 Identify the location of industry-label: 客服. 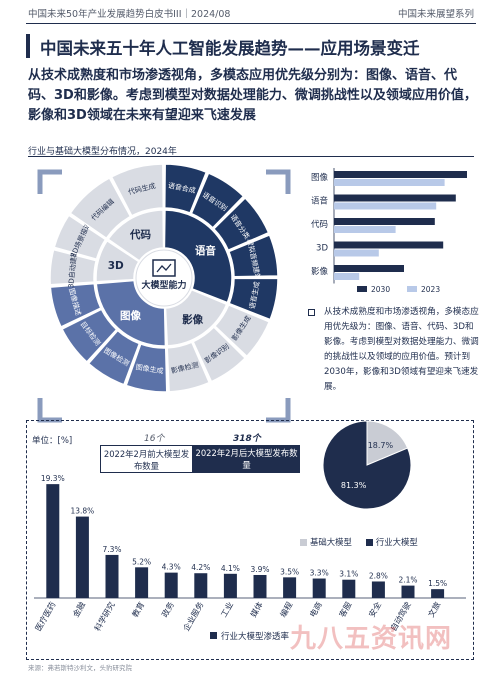
(345, 609).